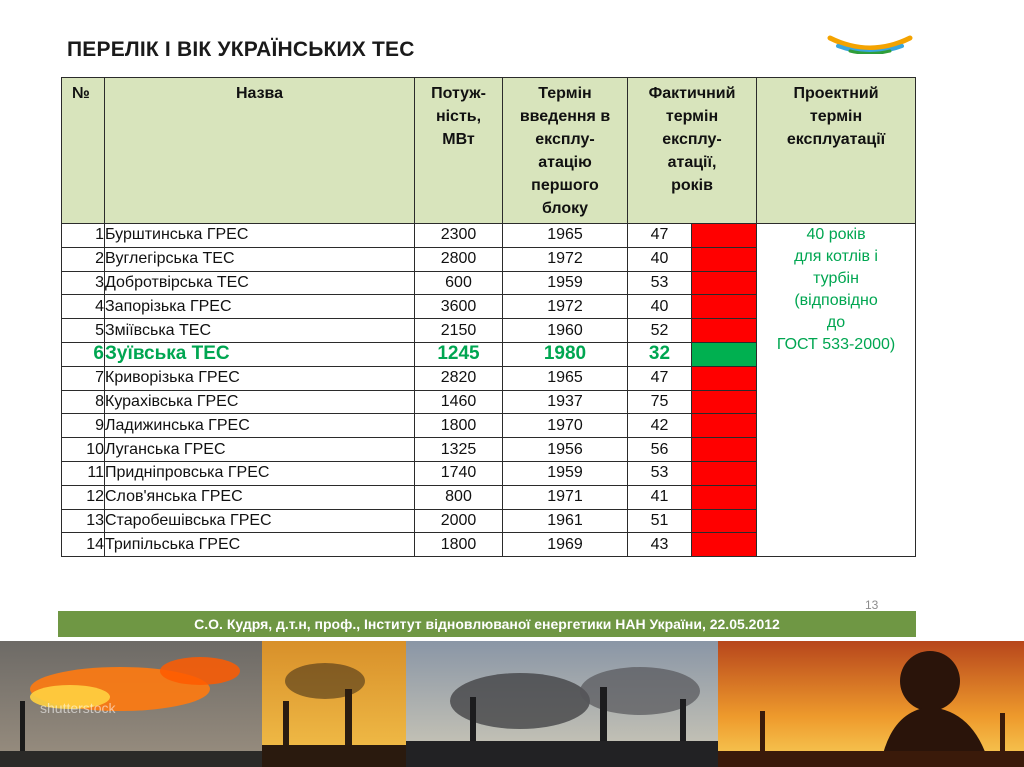 This screenshot has height=767, width=1024. I want to click on row-num: 9, so click(83, 426).